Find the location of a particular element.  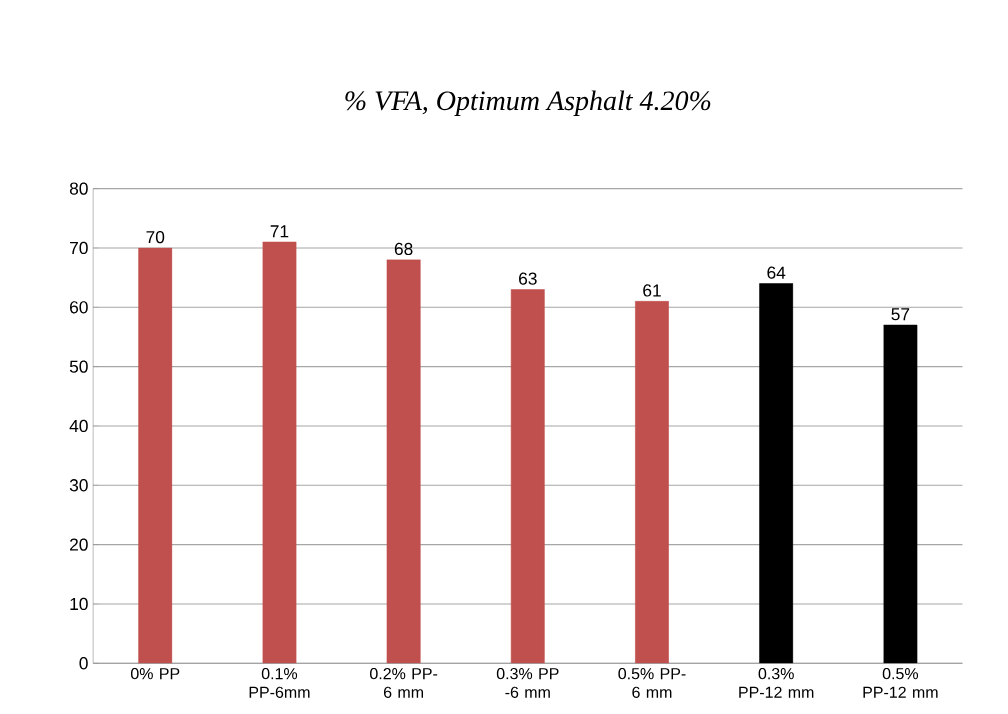

data-label: 63 is located at coordinates (528, 278).